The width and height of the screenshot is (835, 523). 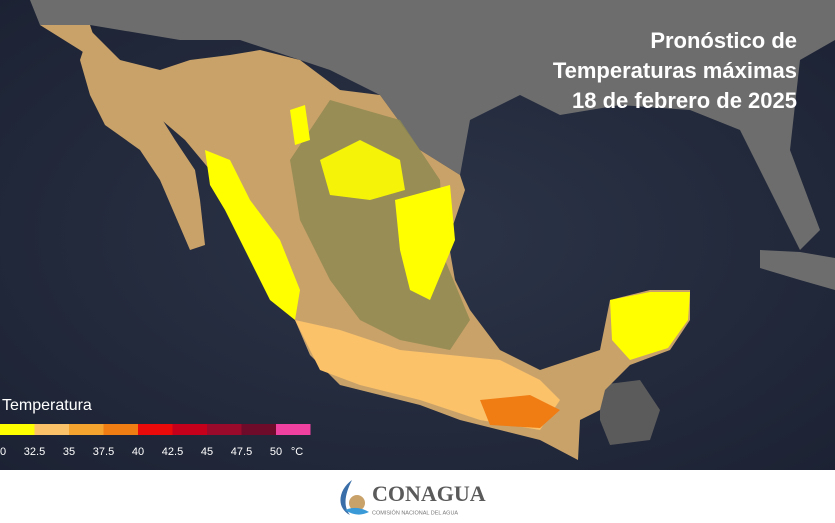 I want to click on legend-tick-label: 45, so click(x=207, y=452).